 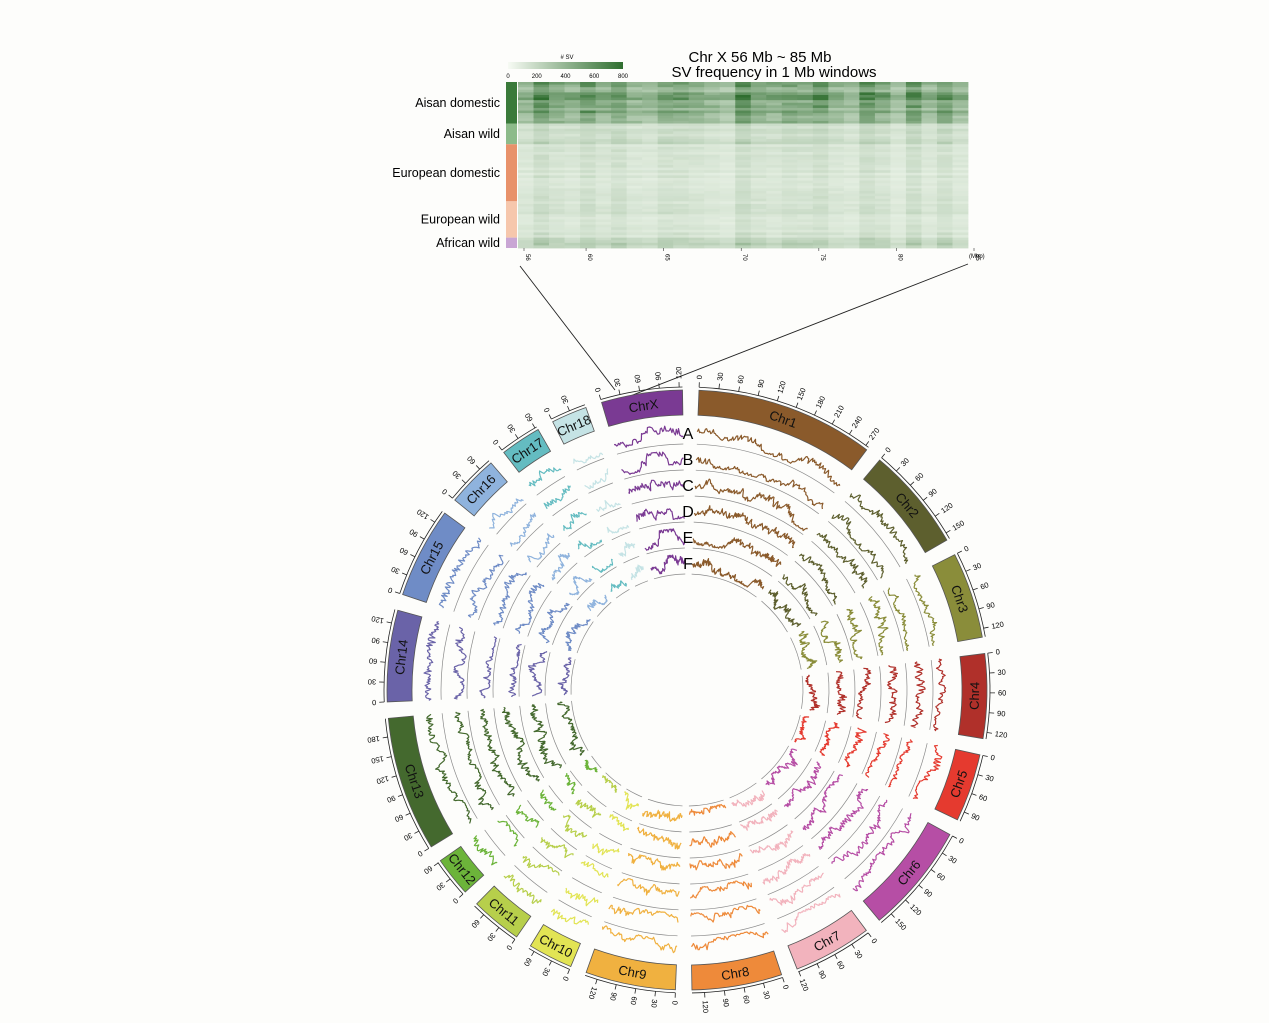 I want to click on tick-label: 0, so click(x=961, y=841).